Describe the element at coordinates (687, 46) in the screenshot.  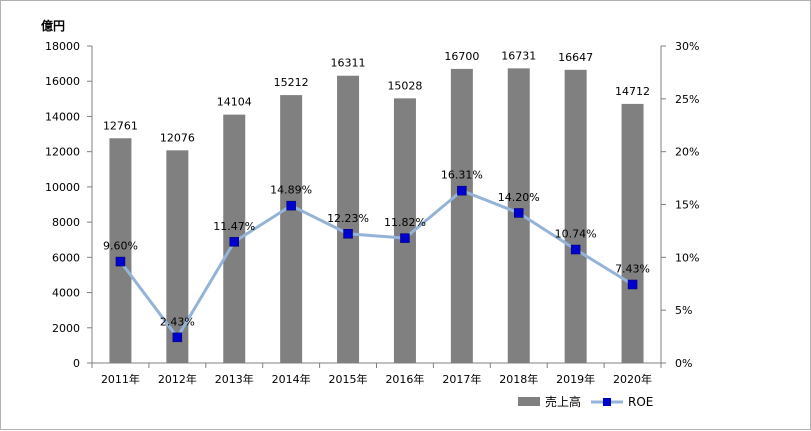
I see `y-right-tick-label: 30%` at that location.